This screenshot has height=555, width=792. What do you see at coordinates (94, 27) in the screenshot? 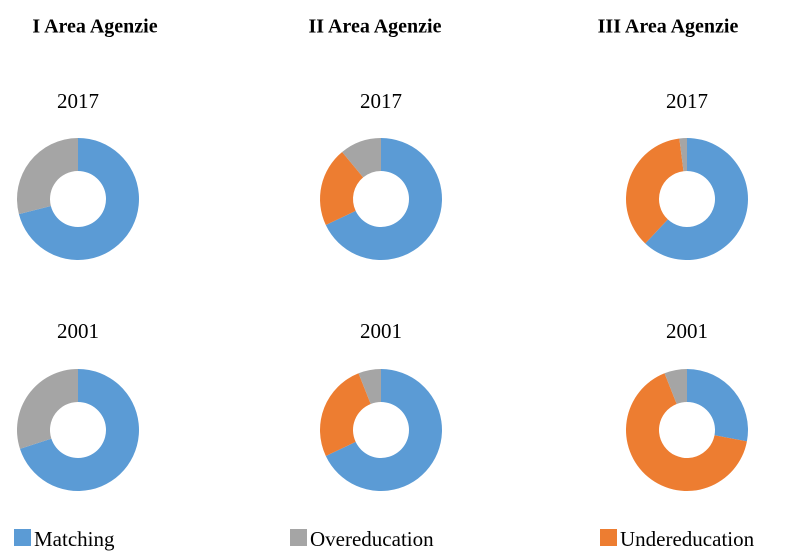
I see `column-title: I Area Agenzie` at bounding box center [94, 27].